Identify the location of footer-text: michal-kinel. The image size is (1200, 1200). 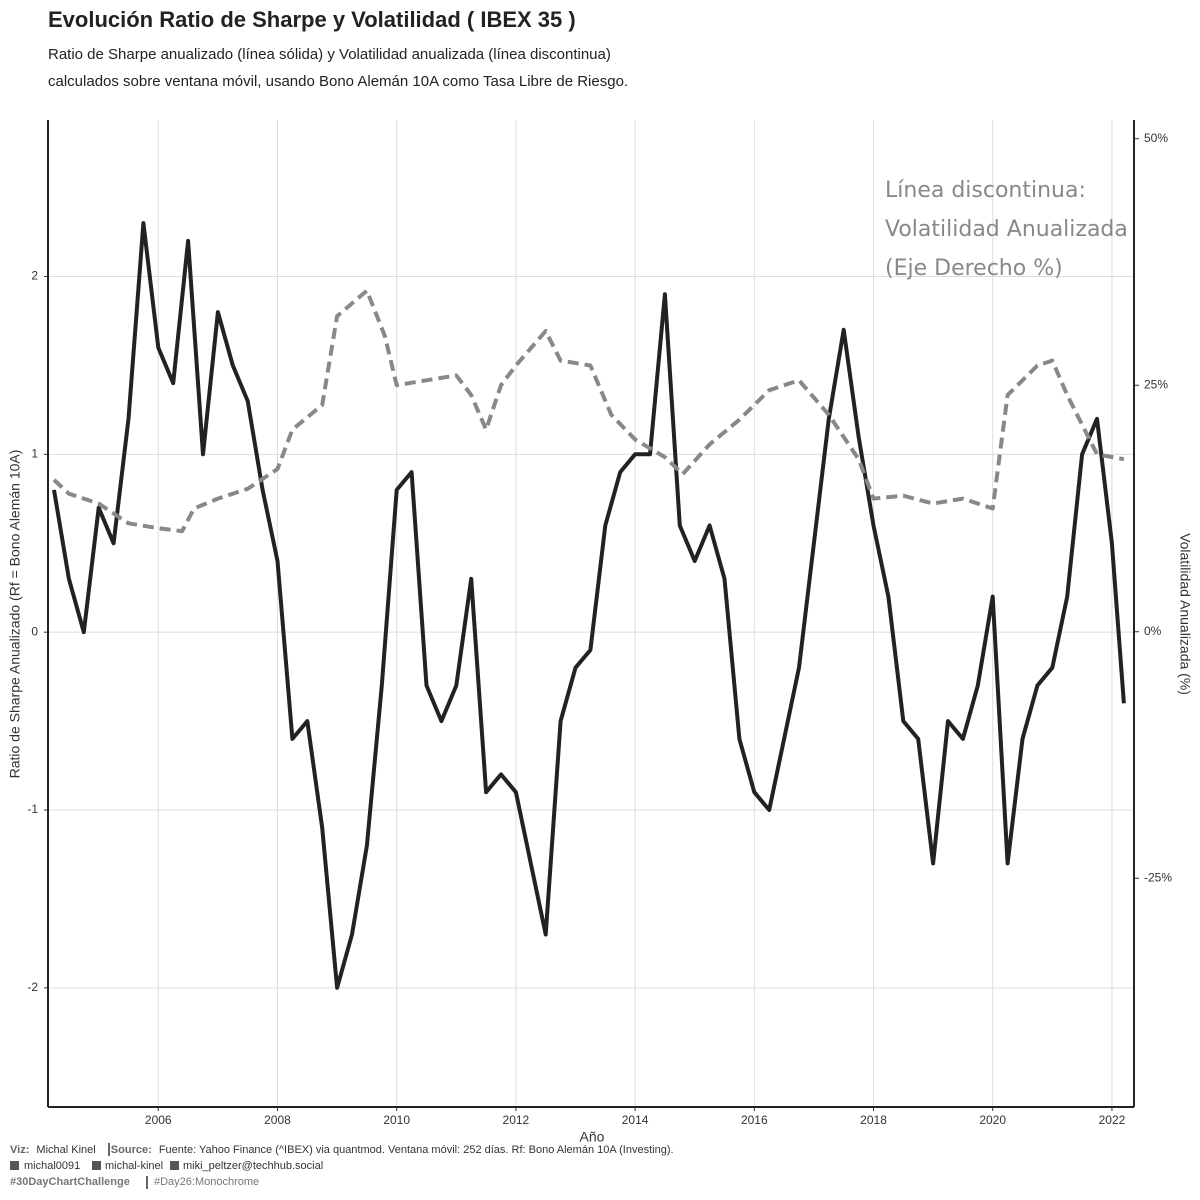
(134, 1166).